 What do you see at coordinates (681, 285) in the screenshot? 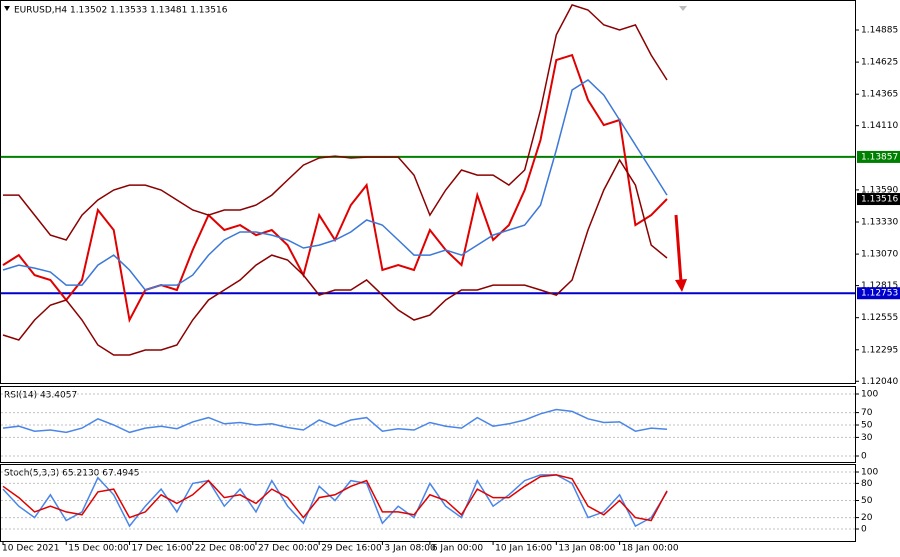
I see `arrow-head` at bounding box center [681, 285].